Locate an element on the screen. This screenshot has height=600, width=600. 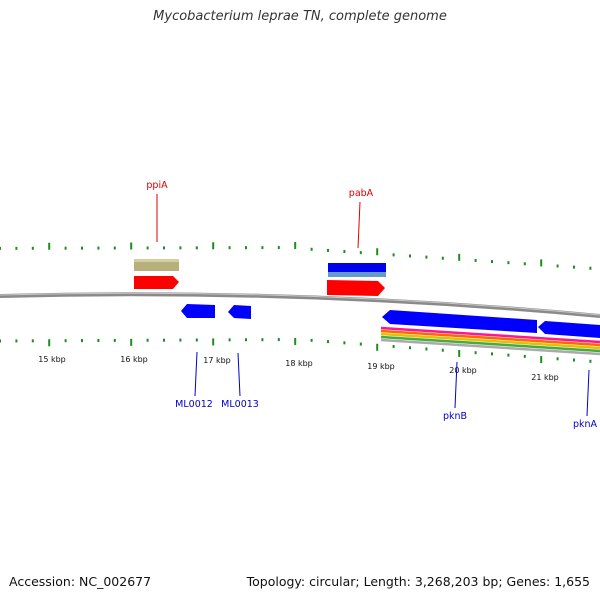
gene-ML0012-arrow is located at coordinates (198, 311).